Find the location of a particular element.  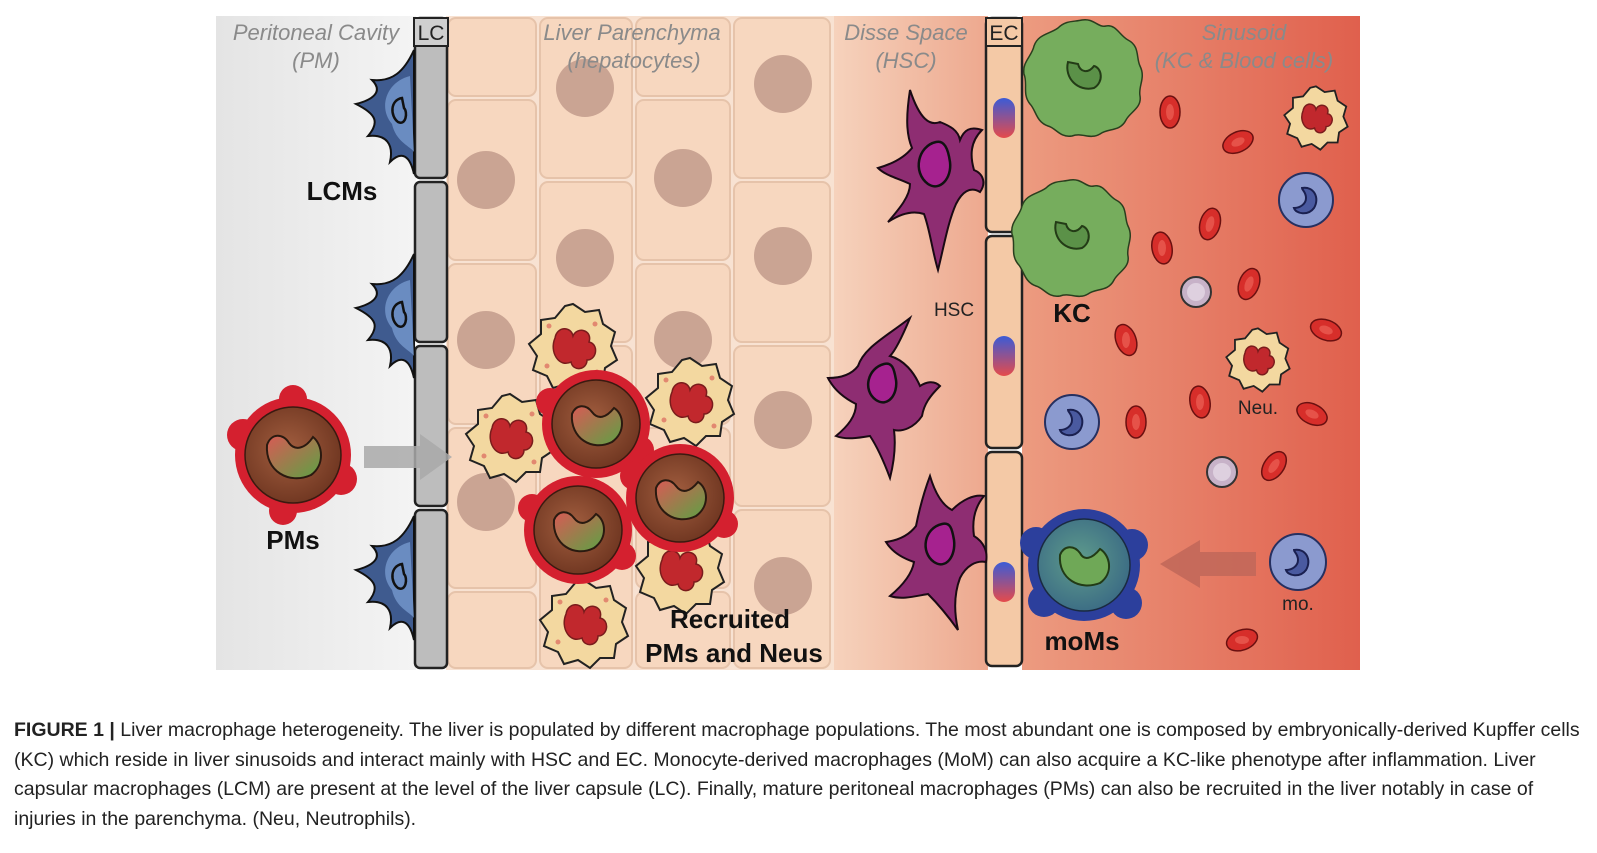

recruited-pm-cells is located at coordinates (628, 477).